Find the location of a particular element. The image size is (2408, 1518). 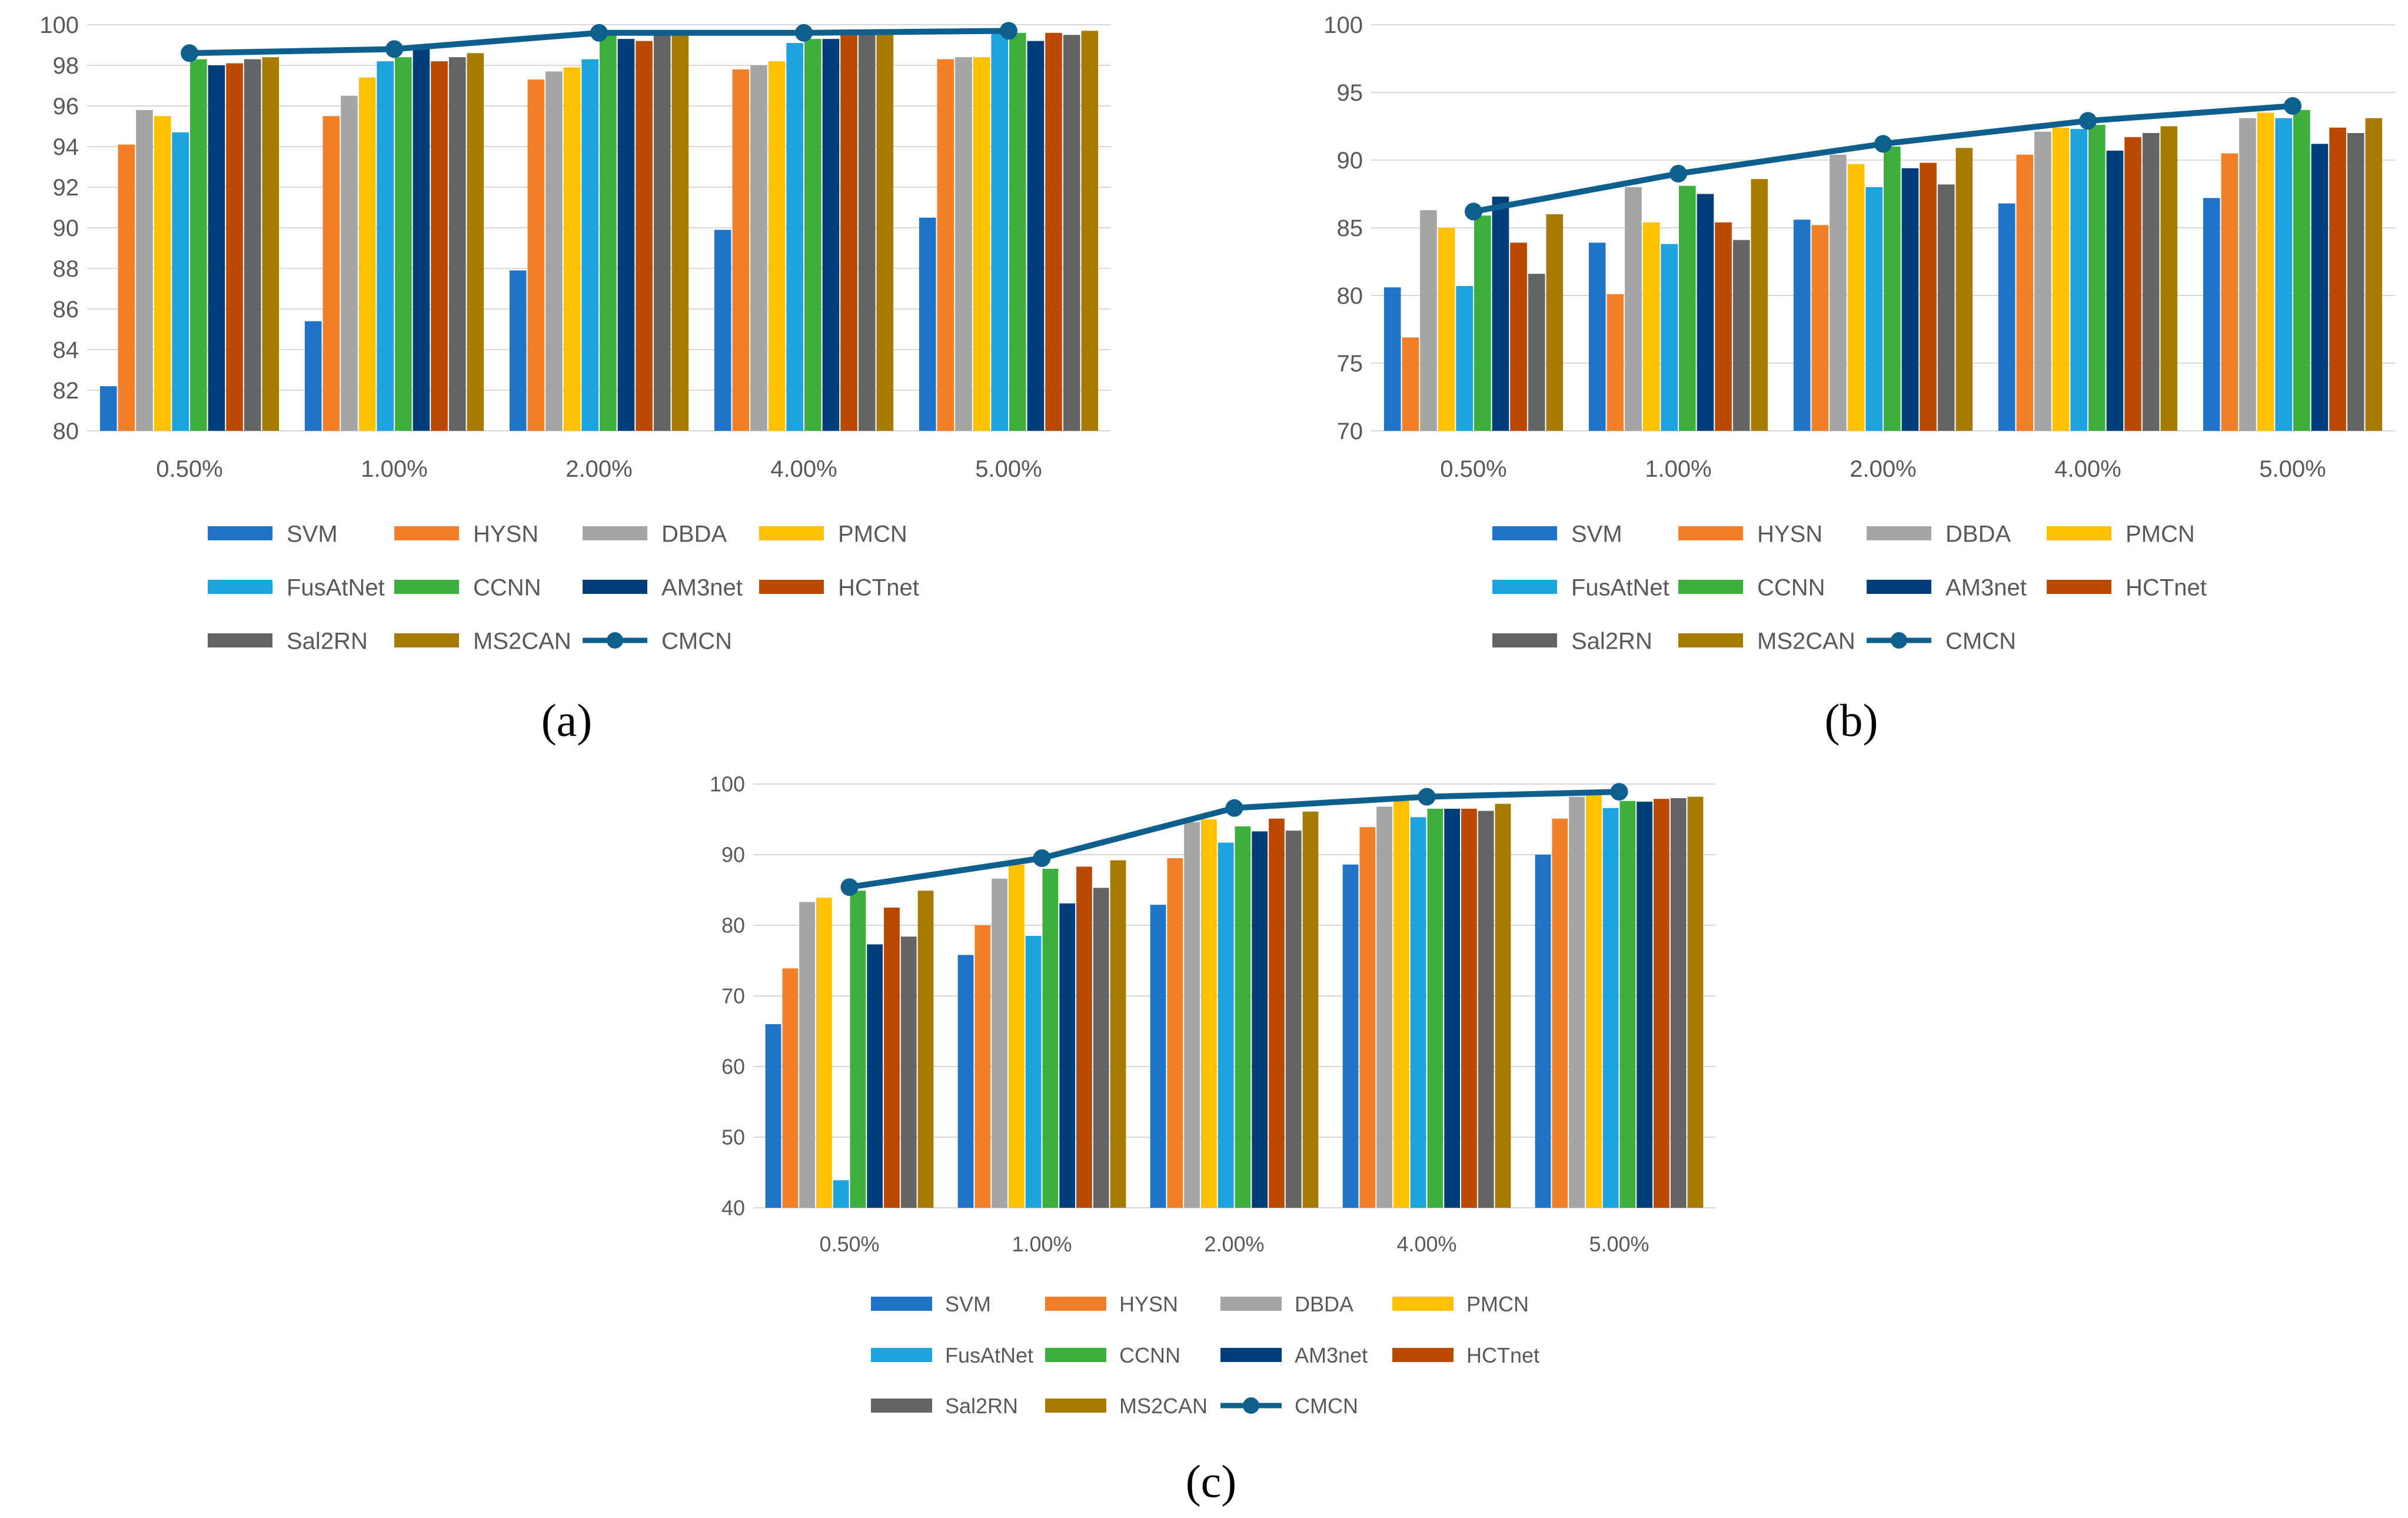

legend-label-dbda: DBDA is located at coordinates (694, 534).